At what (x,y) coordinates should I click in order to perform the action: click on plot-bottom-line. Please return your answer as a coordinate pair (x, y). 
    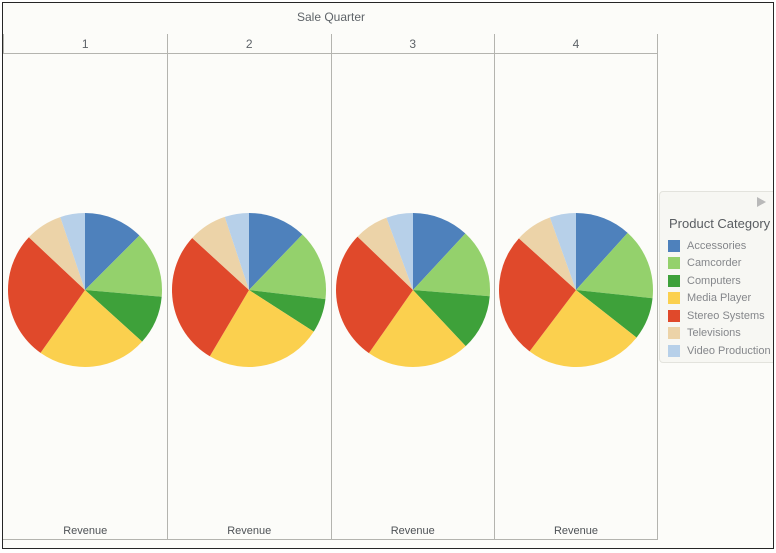
    Looking at the image, I should click on (330, 539).